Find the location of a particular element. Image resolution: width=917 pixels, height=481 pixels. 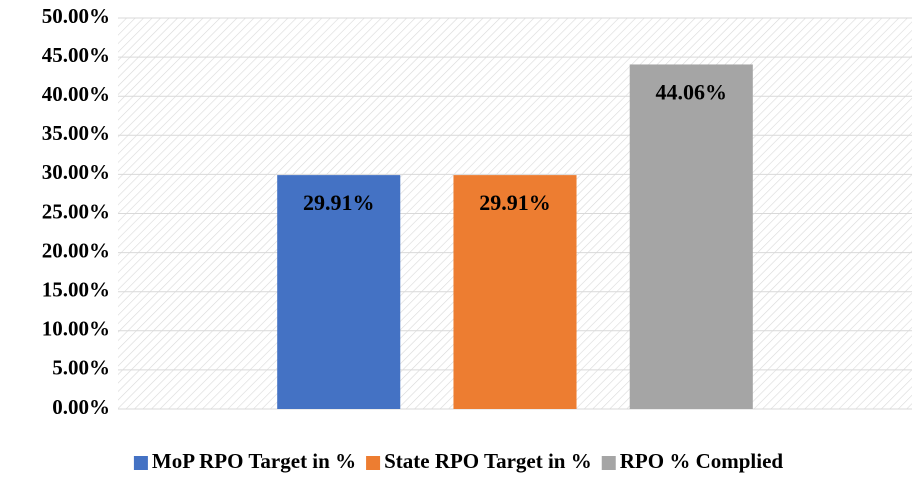

y-tick-label: 15.00% is located at coordinates (76, 290).